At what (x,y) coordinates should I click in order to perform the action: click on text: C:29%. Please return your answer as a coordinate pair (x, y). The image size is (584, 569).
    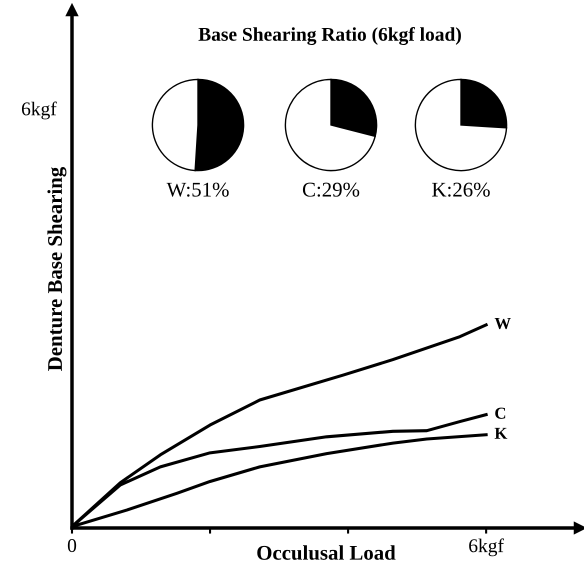
    Looking at the image, I should click on (331, 189).